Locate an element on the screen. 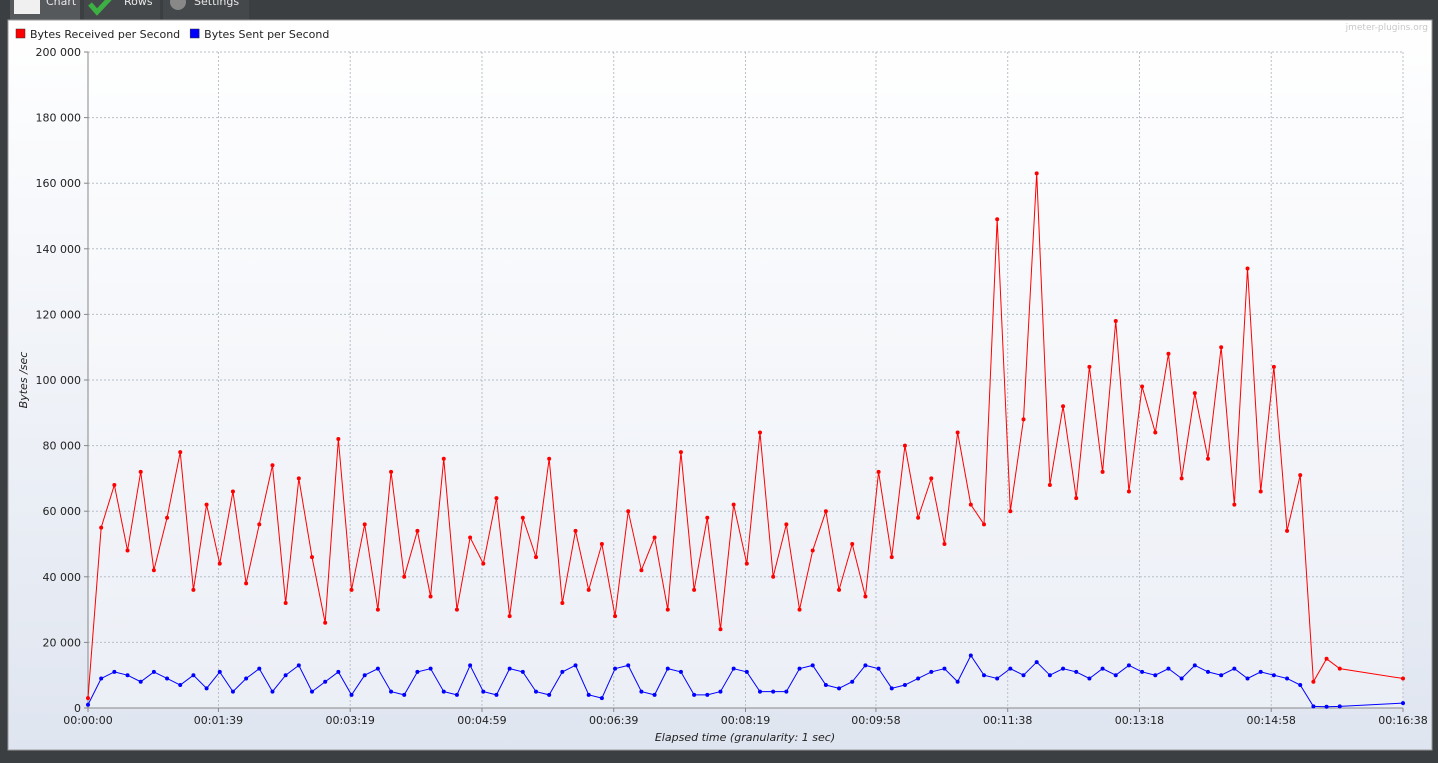 This screenshot has width=1438, height=763. y-tick-label: 20 000 is located at coordinates (62, 642).